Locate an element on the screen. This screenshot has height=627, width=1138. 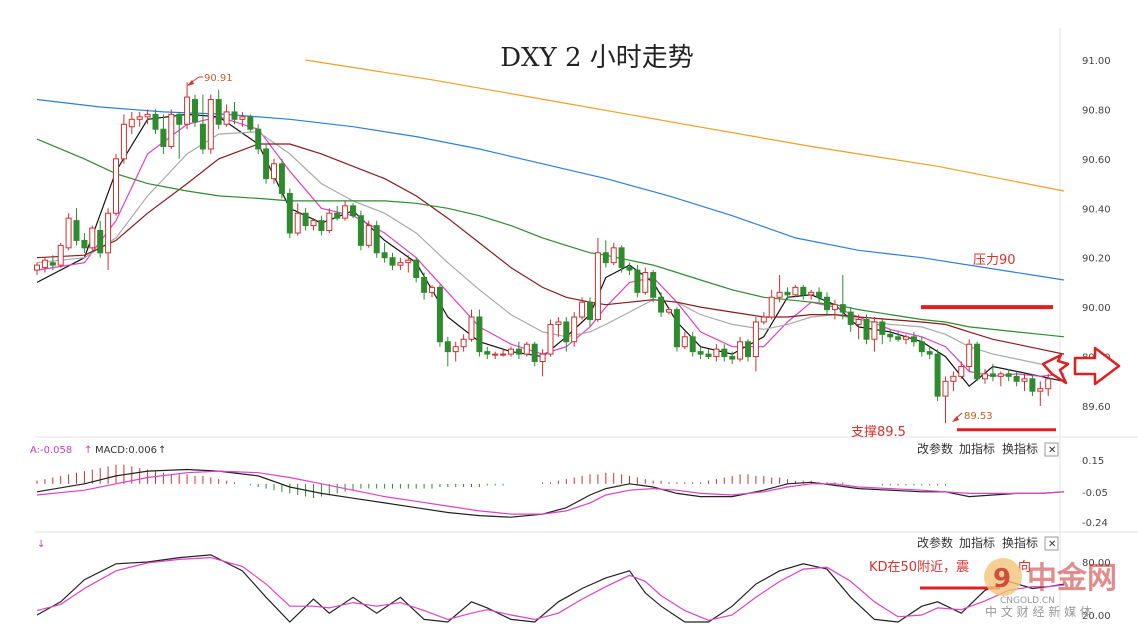
macd-lines is located at coordinates (550, 493).